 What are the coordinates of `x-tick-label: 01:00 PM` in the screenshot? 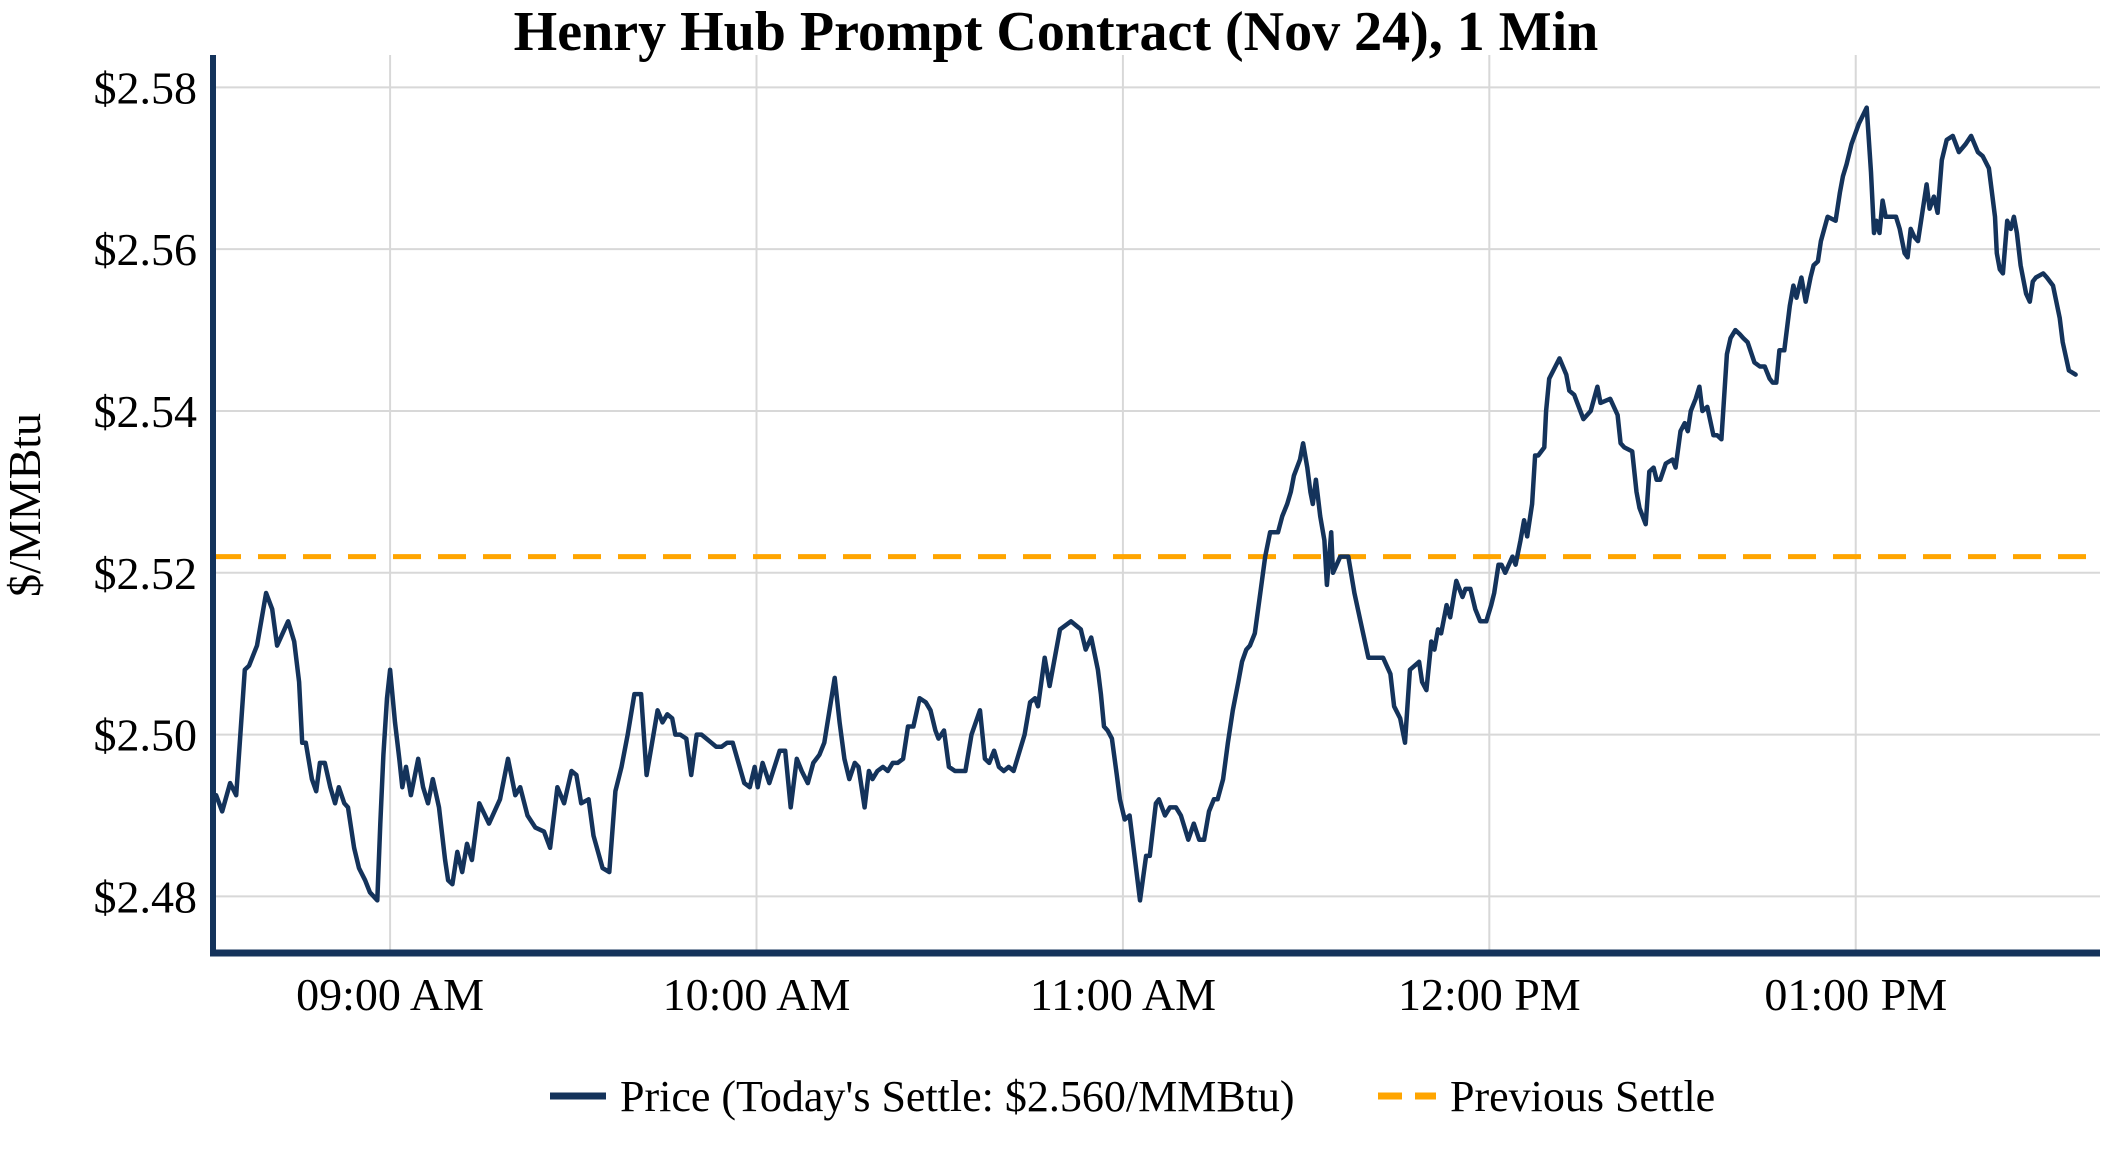 It's located at (1855, 994).